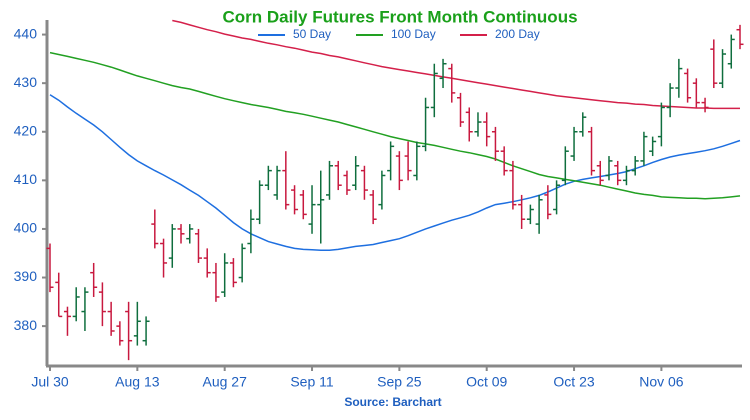 The image size is (750, 420). I want to click on legend-label: 100 Day, so click(413, 34).